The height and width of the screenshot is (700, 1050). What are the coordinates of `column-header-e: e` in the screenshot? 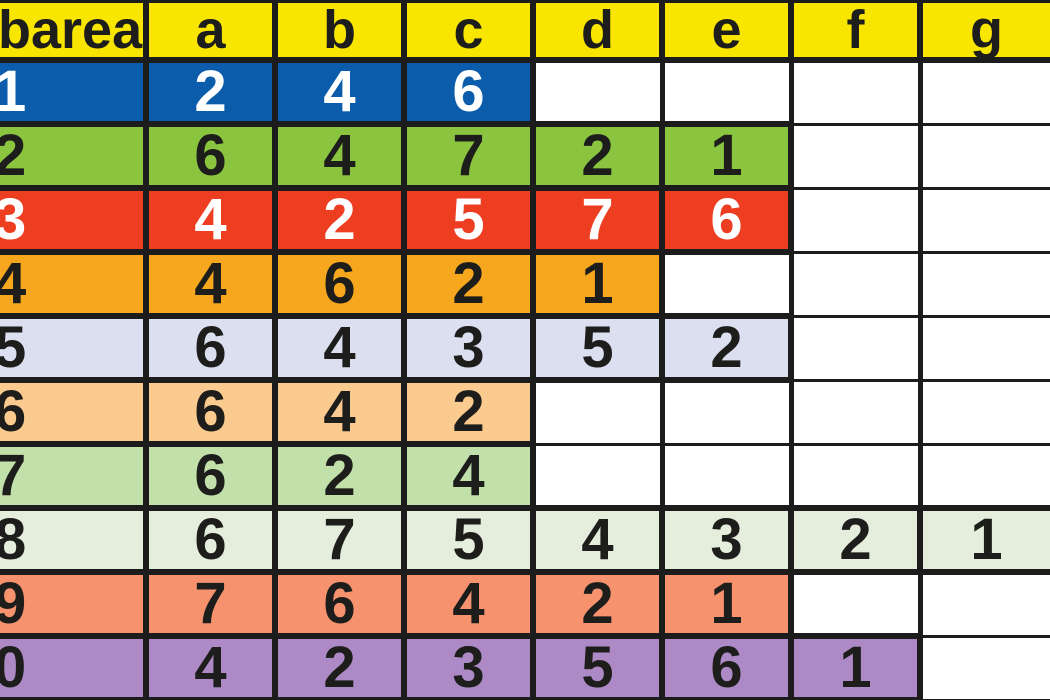 It's located at (726, 31).